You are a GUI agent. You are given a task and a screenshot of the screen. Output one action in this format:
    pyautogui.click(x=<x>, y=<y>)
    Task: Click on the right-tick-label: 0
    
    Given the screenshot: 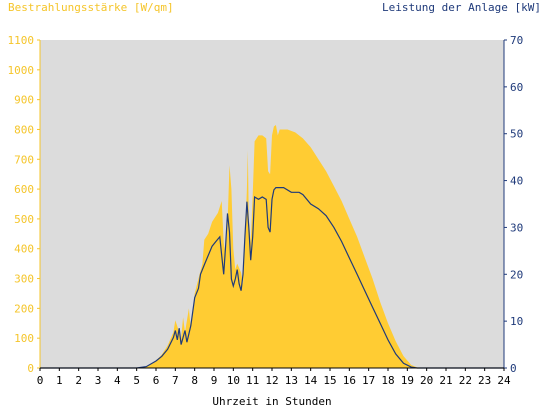 What is the action you would take?
    pyautogui.click(x=513, y=368)
    